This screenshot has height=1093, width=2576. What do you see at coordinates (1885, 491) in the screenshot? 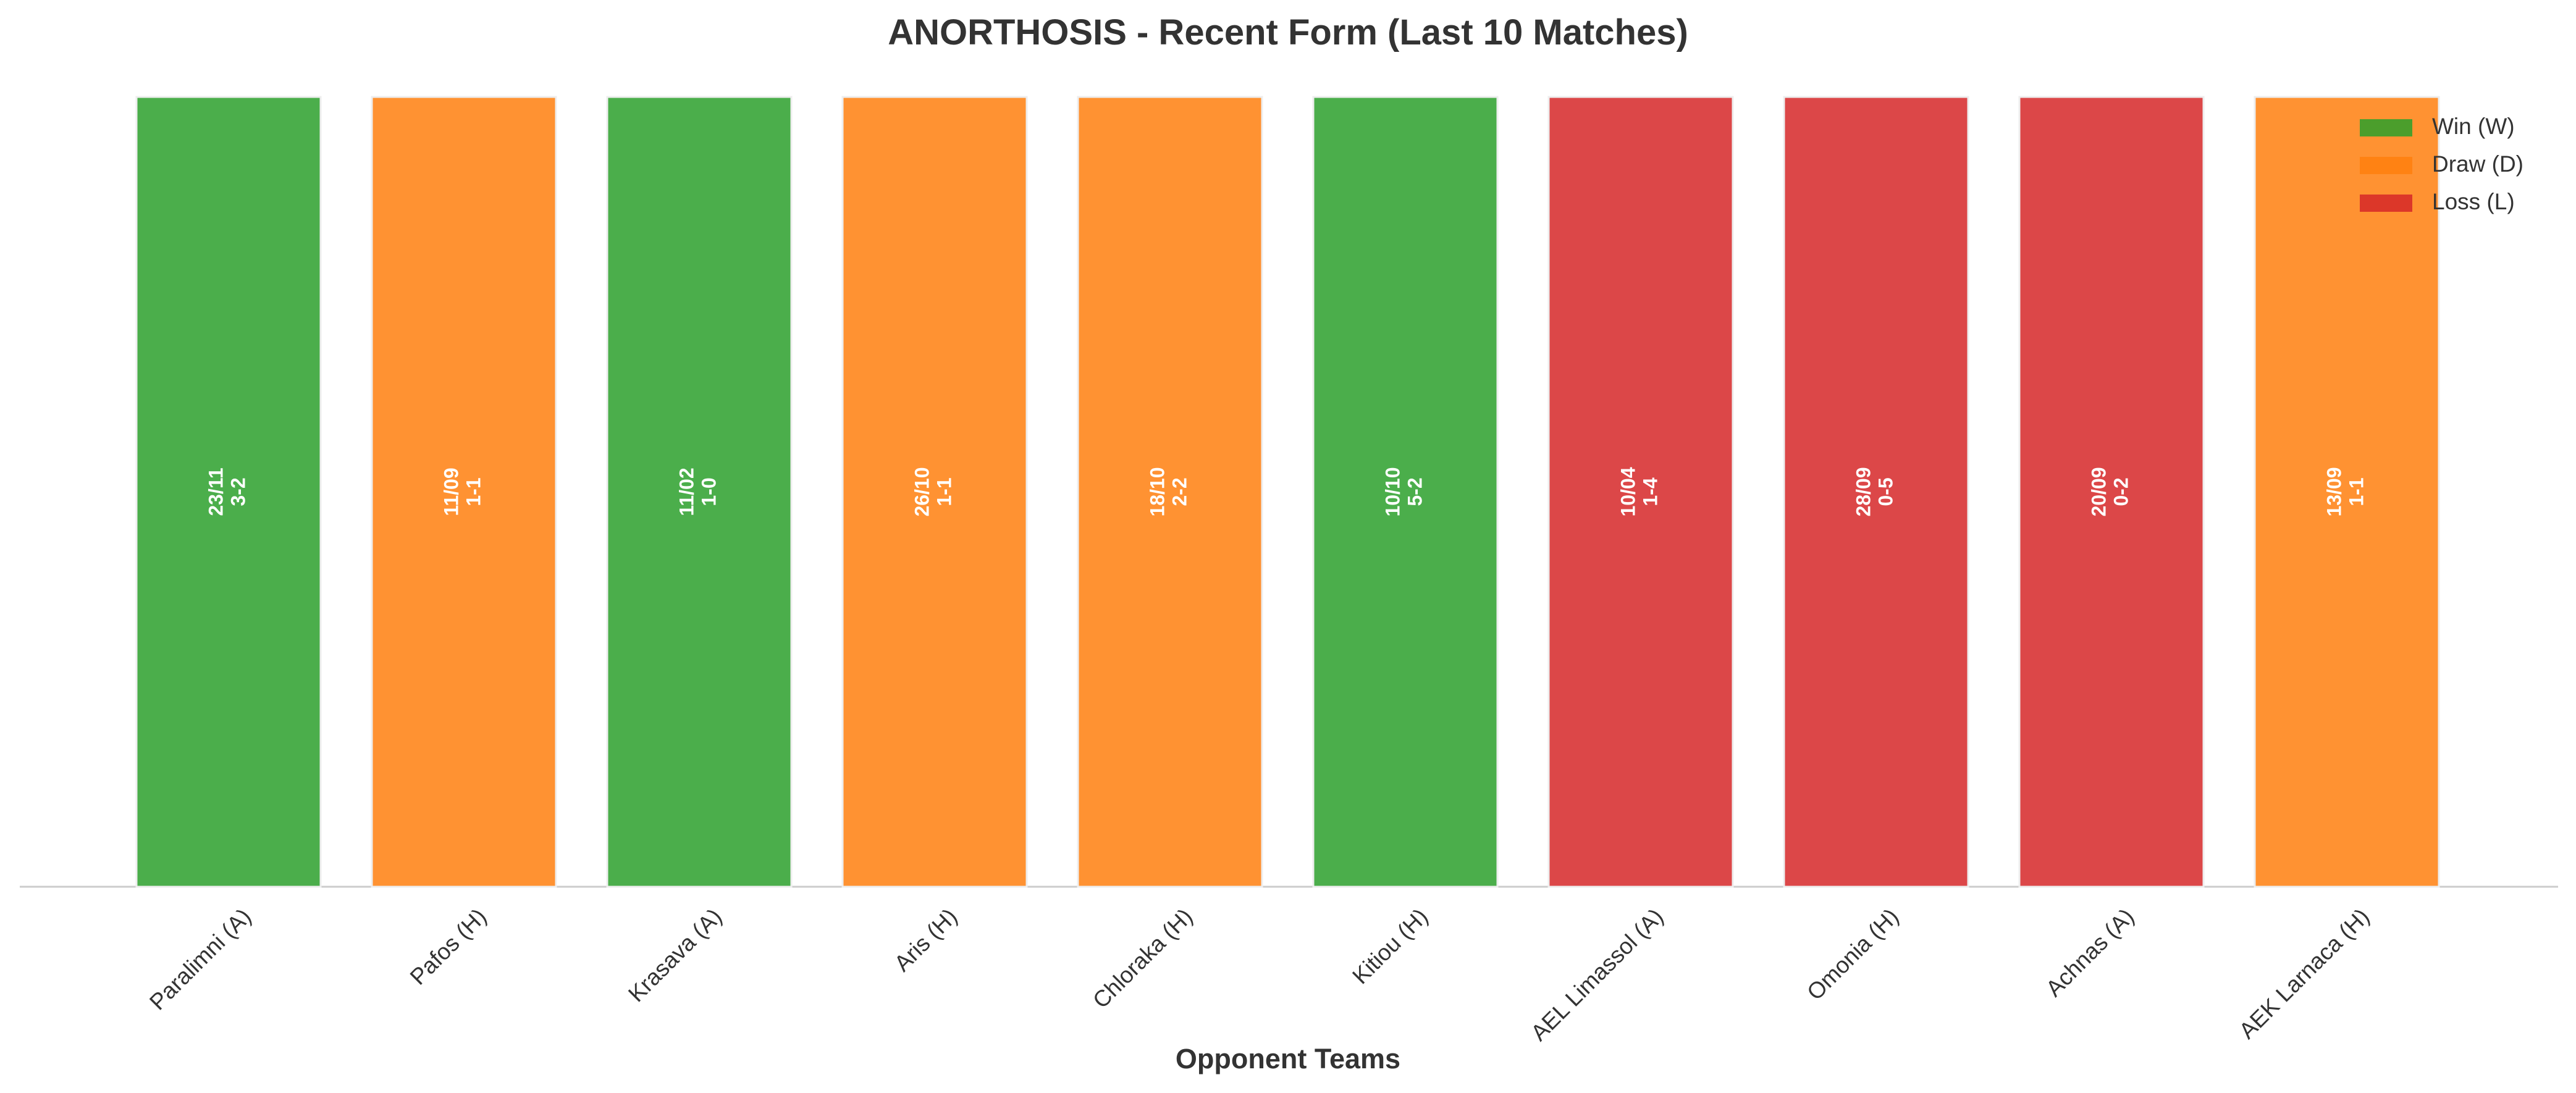
I see `bar-score-label: 0-5` at bounding box center [1885, 491].